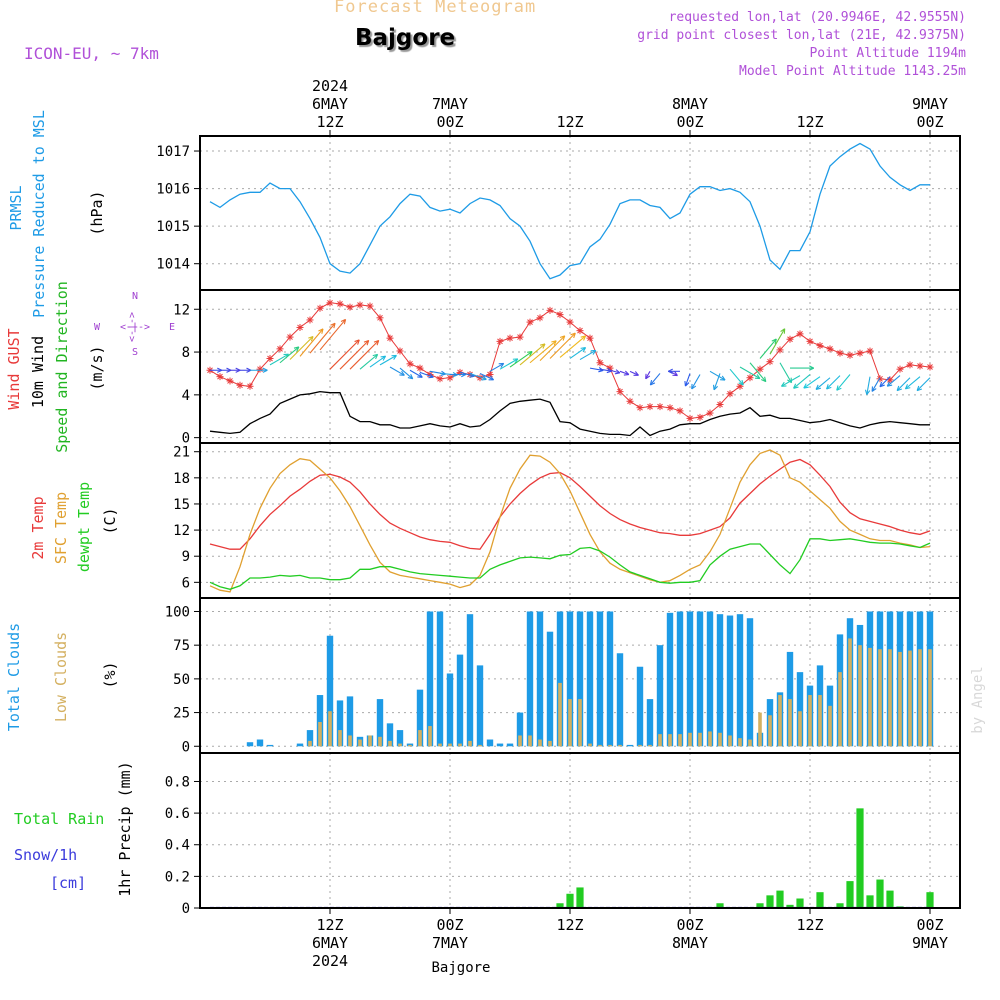  What do you see at coordinates (177, 814) in the screenshot?
I see `y-tick-label: 0.6` at bounding box center [177, 814].